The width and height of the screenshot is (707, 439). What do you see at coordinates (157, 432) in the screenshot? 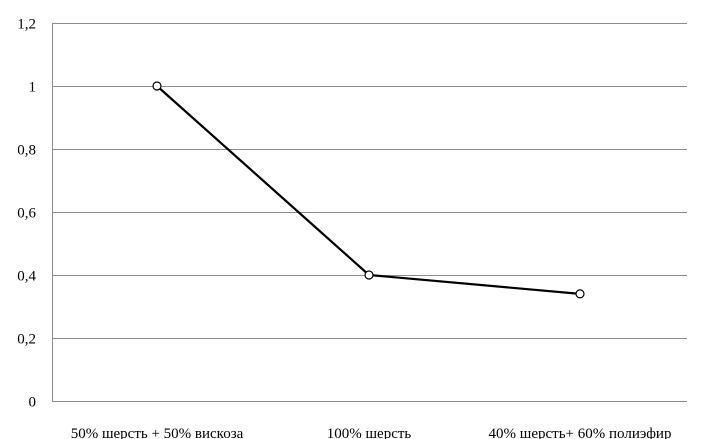
I see `x-category-label-0: 50% шерсть + 50% вискоза` at bounding box center [157, 432].